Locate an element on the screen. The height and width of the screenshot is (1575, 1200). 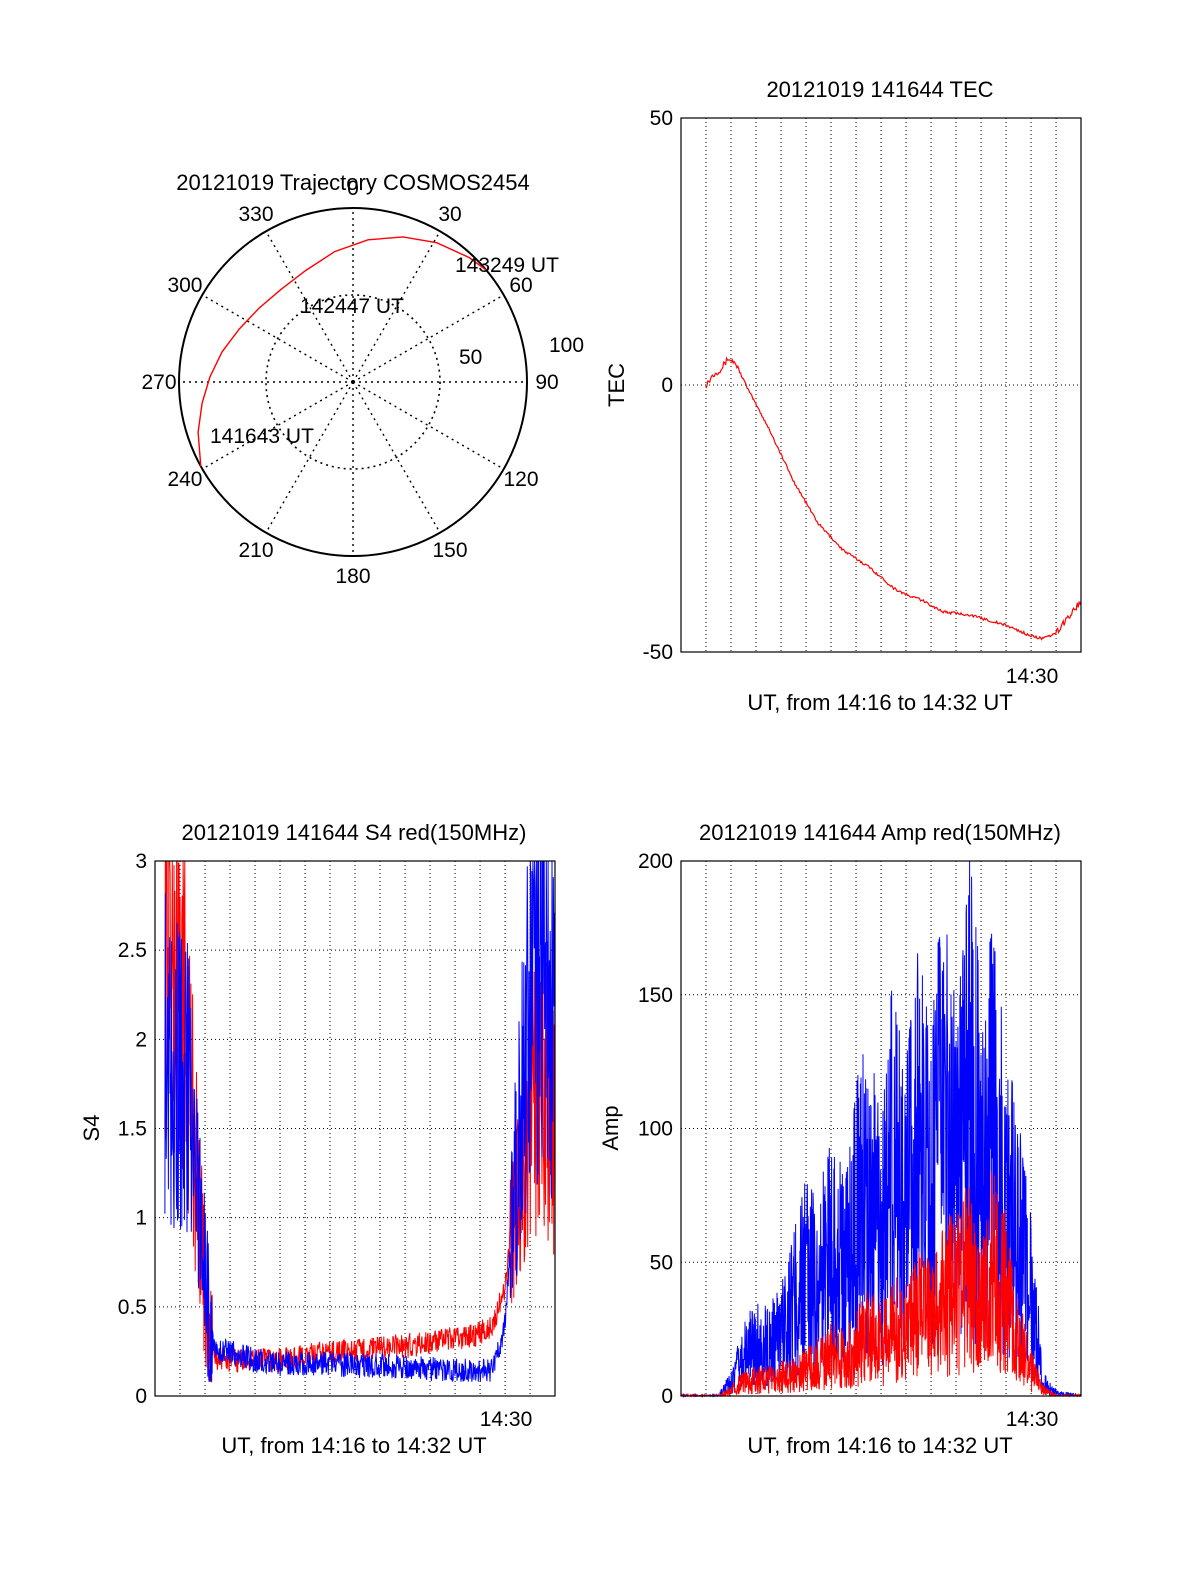
s4-yticks: 3 2.5 2 1.5 1 0.5 0 is located at coordinates (132, 1129).